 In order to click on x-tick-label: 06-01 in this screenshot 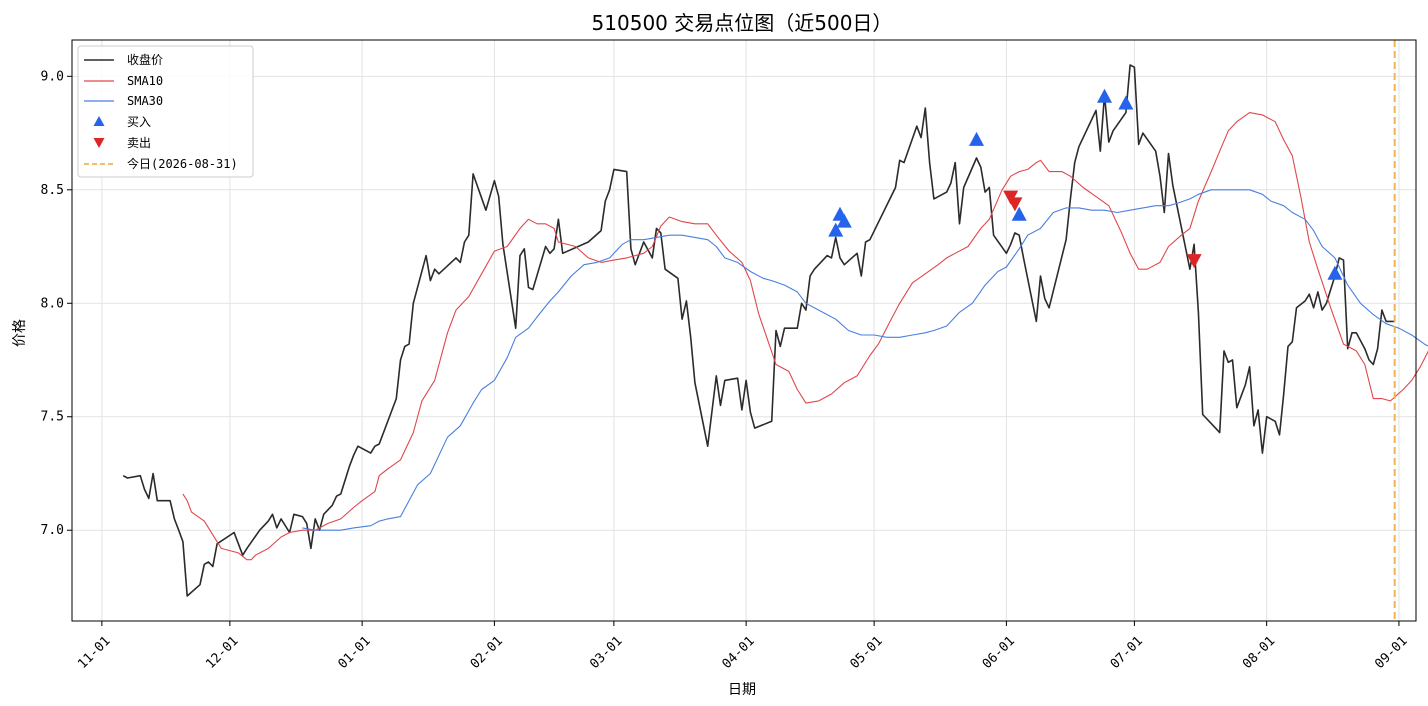, I will do `click(999, 653)`.